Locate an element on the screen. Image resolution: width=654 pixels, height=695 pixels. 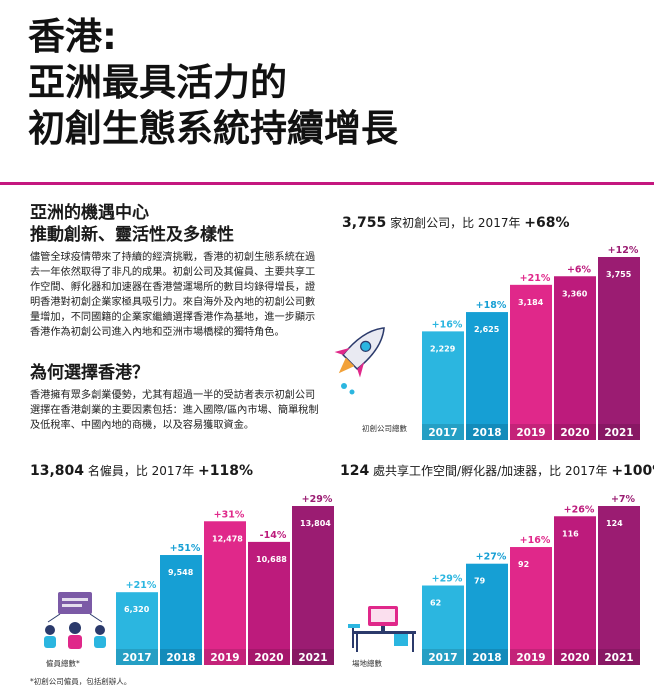
page-title: 香港: 亞洲最具活力的 初創生態系統持續增長 is located at coordinates (213, 83).